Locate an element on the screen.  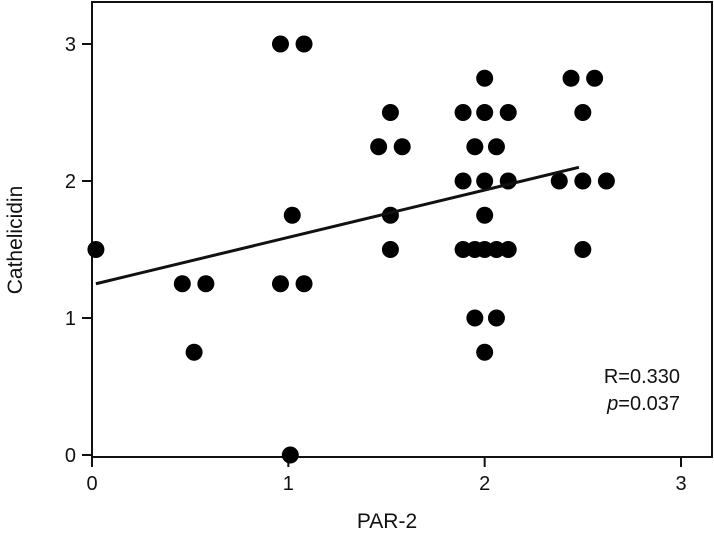
y-axis-title: Cathelicidin is located at coordinates (15, 240).